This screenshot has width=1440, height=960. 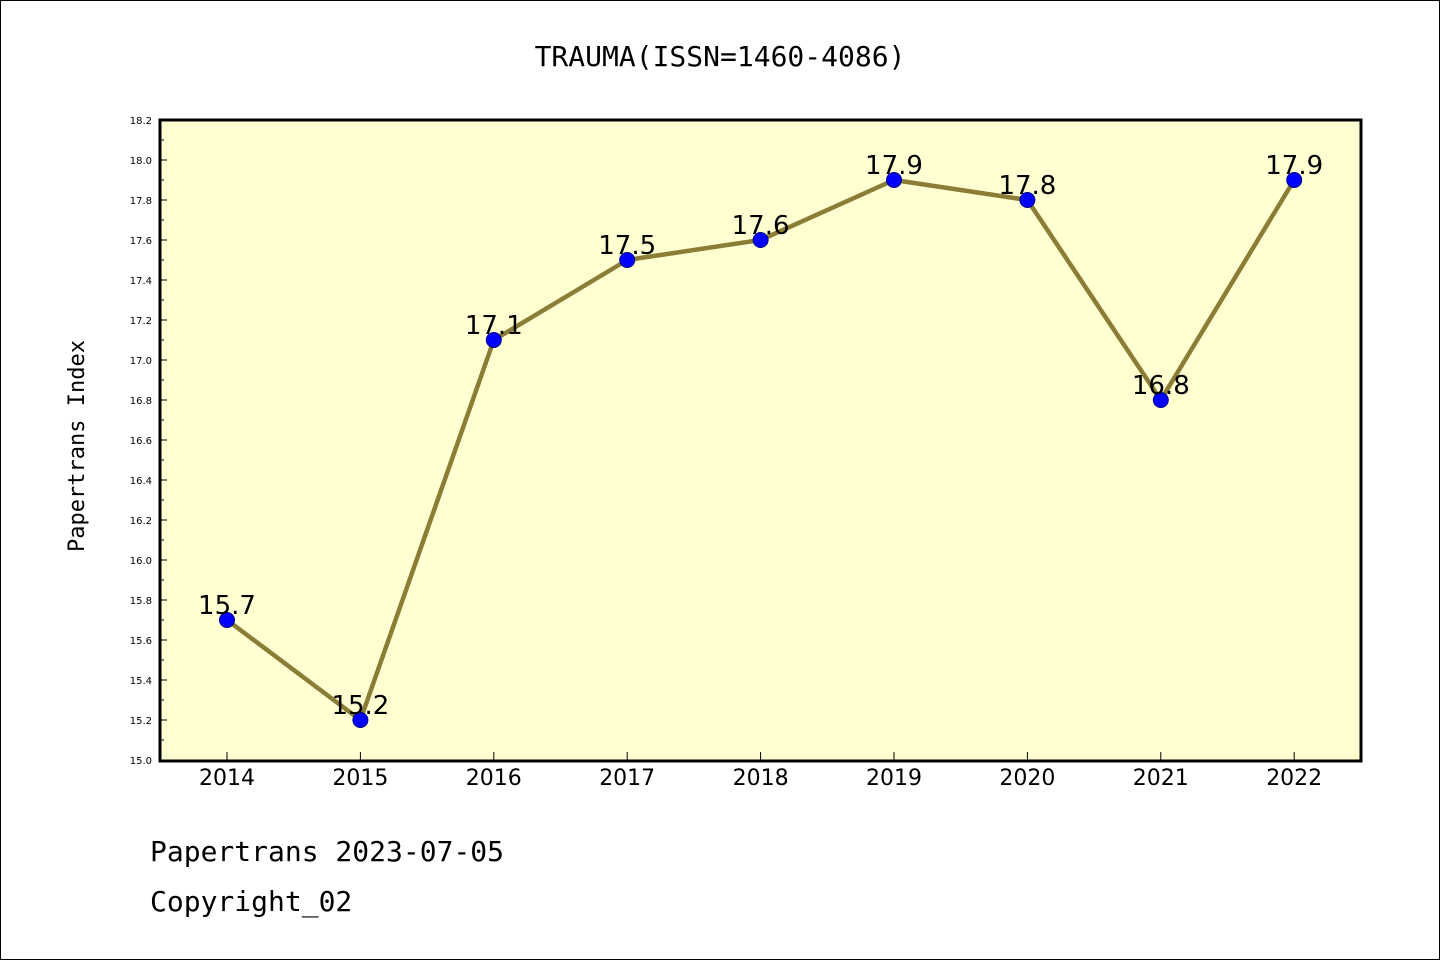 What do you see at coordinates (141, 561) in the screenshot?
I see `y-tick-label: 16.0` at bounding box center [141, 561].